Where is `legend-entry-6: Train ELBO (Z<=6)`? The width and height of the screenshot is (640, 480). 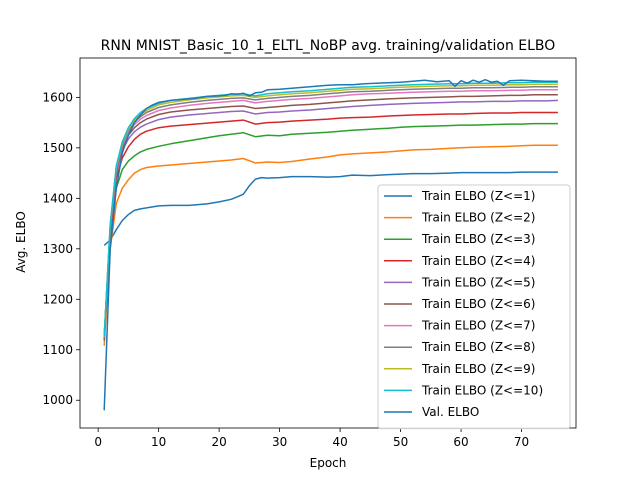 legend-entry-6: Train ELBO (Z<=6) is located at coordinates (478, 304).